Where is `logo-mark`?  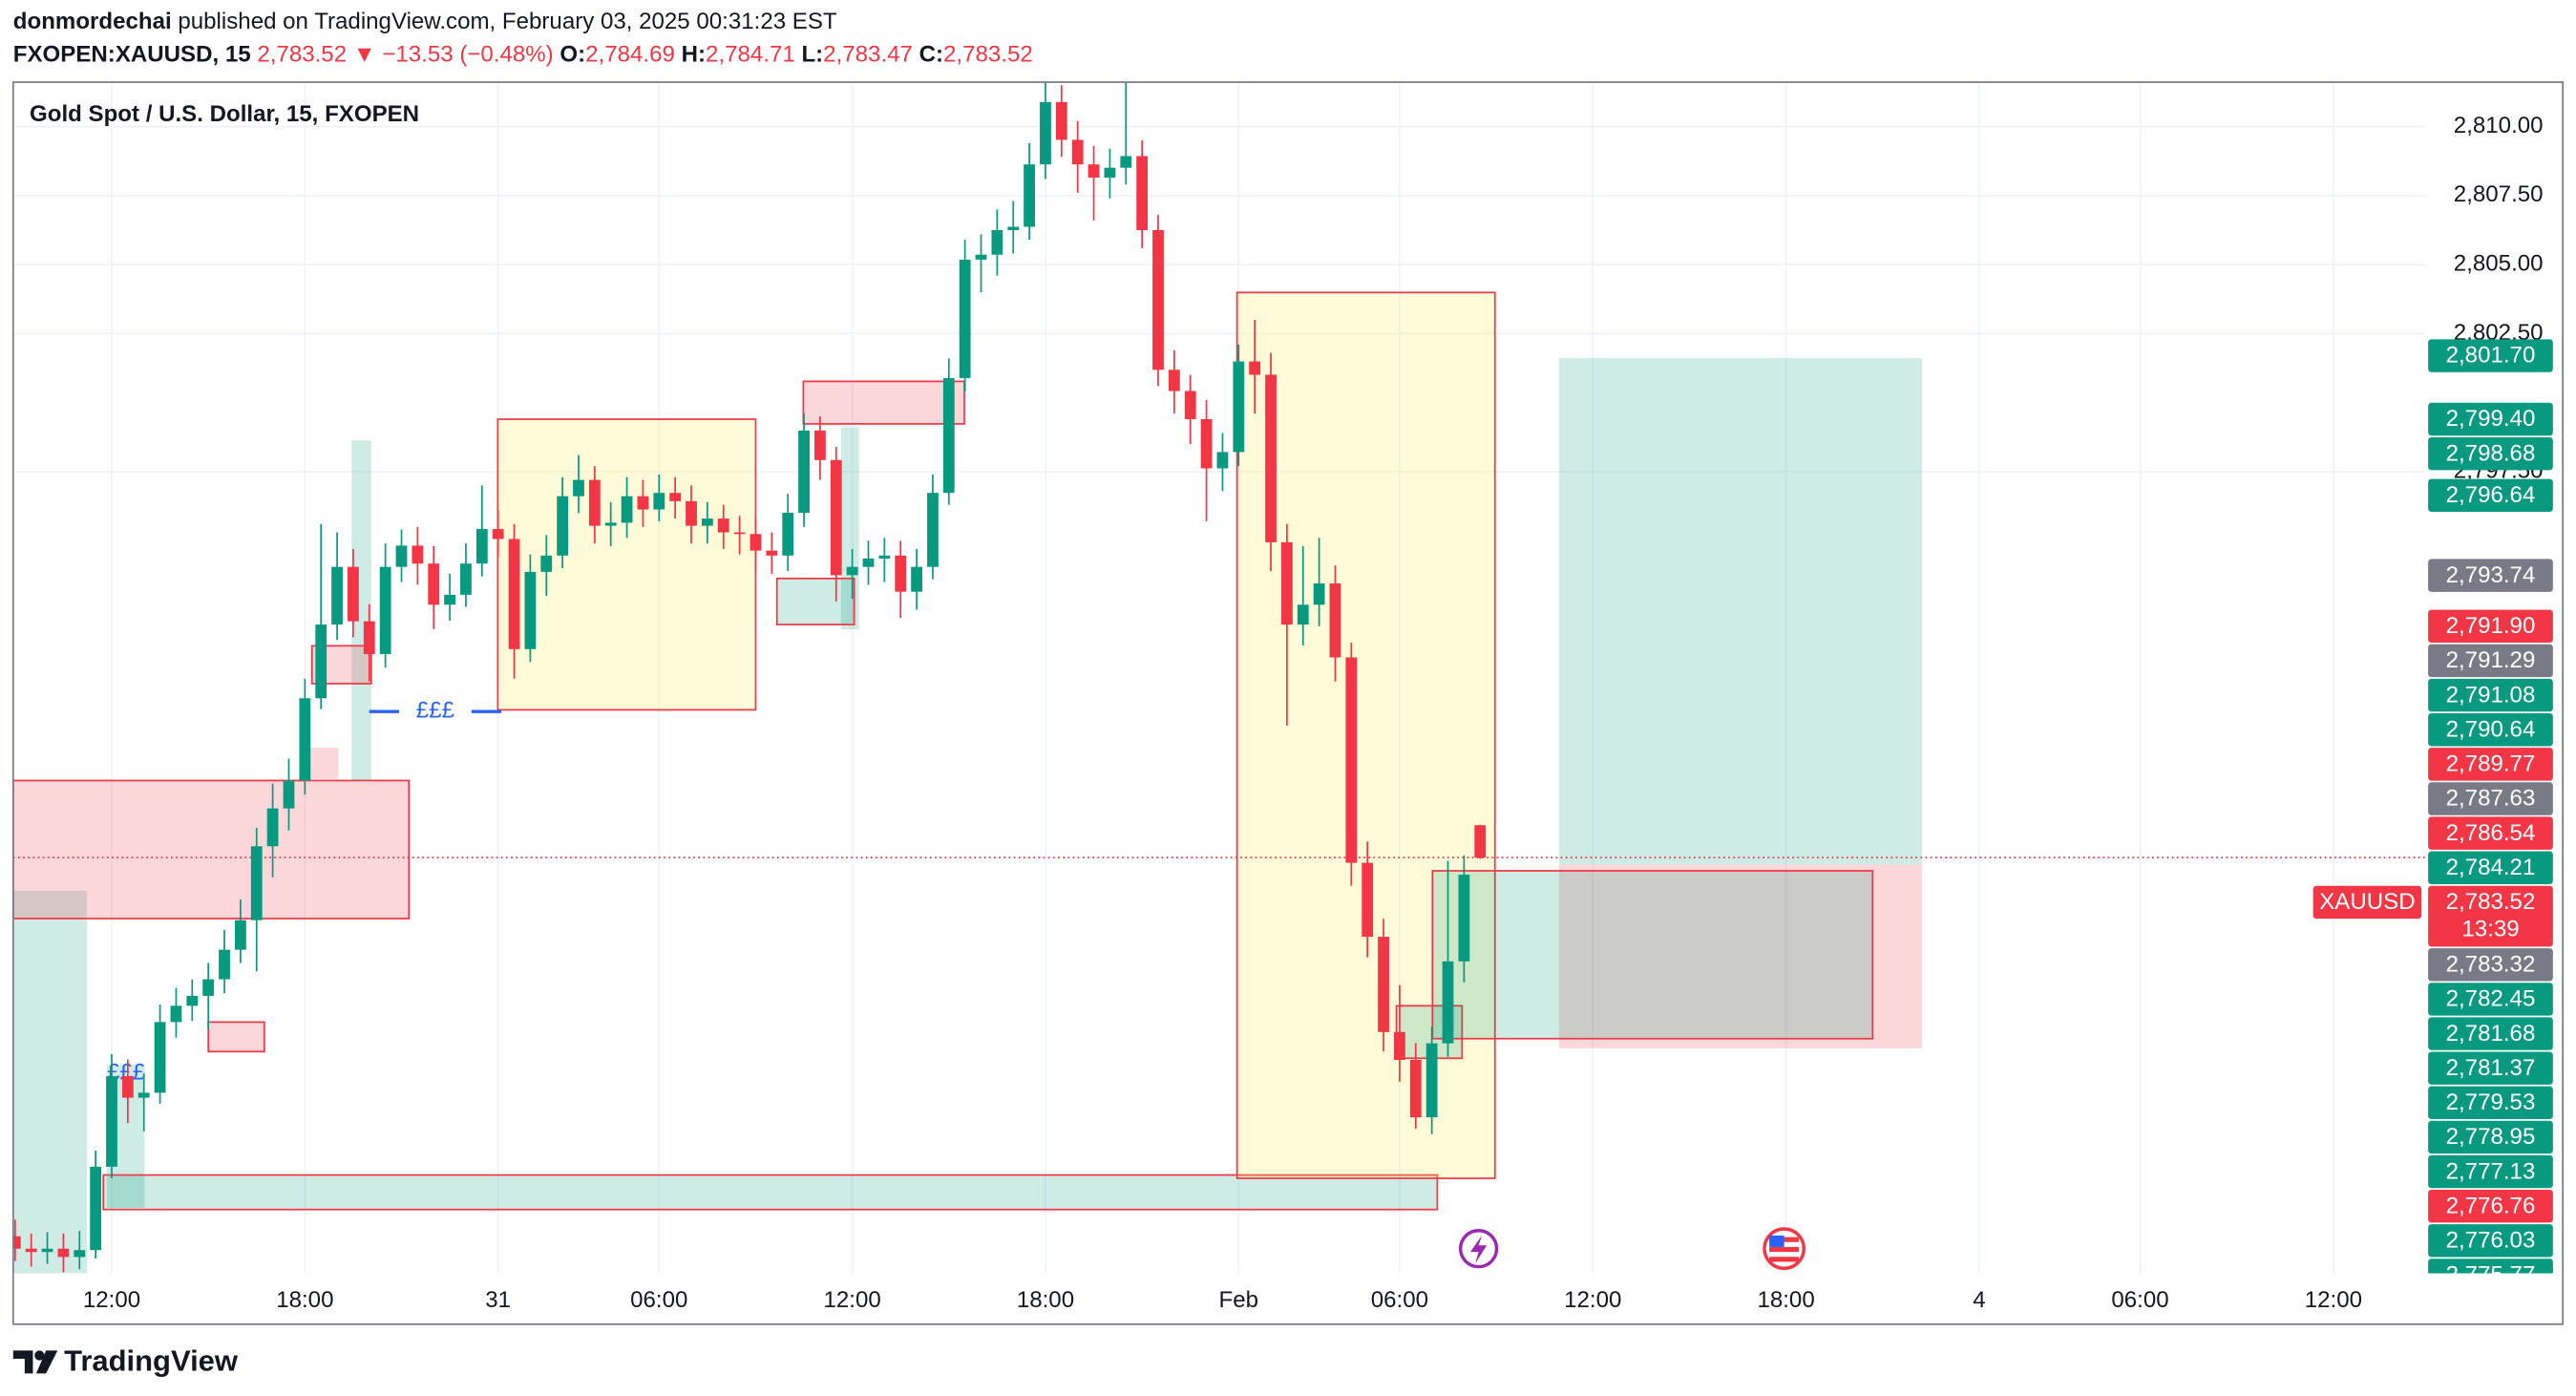 logo-mark is located at coordinates (46, 1362).